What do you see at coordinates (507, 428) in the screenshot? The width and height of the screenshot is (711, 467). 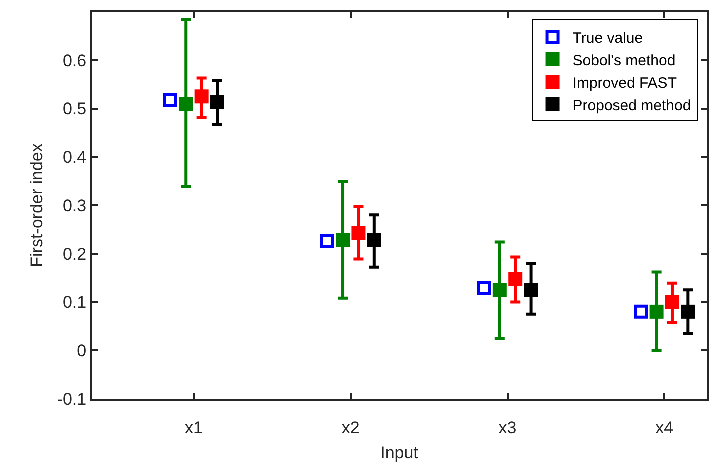 I see `x-tick-label: x3` at bounding box center [507, 428].